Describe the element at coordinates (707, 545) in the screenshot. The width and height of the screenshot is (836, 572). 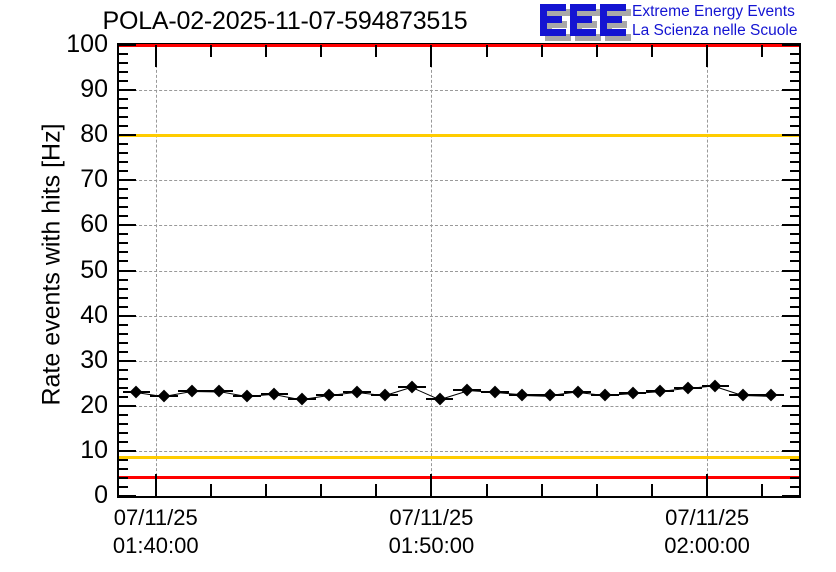
I see `x-axis-tick-time: 02:00:00` at that location.